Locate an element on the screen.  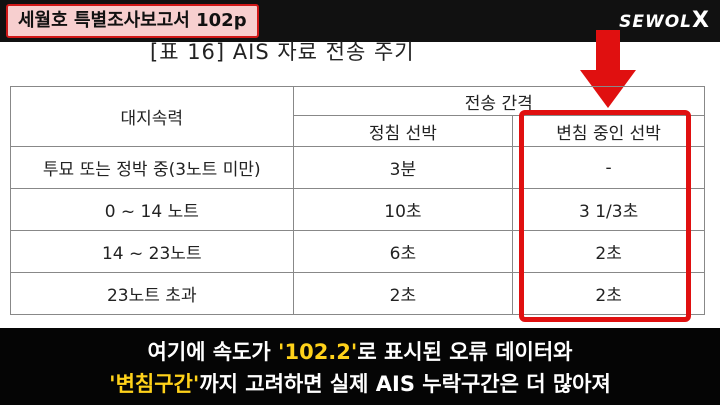
header-stable: 정침 선박 is located at coordinates (403, 131).